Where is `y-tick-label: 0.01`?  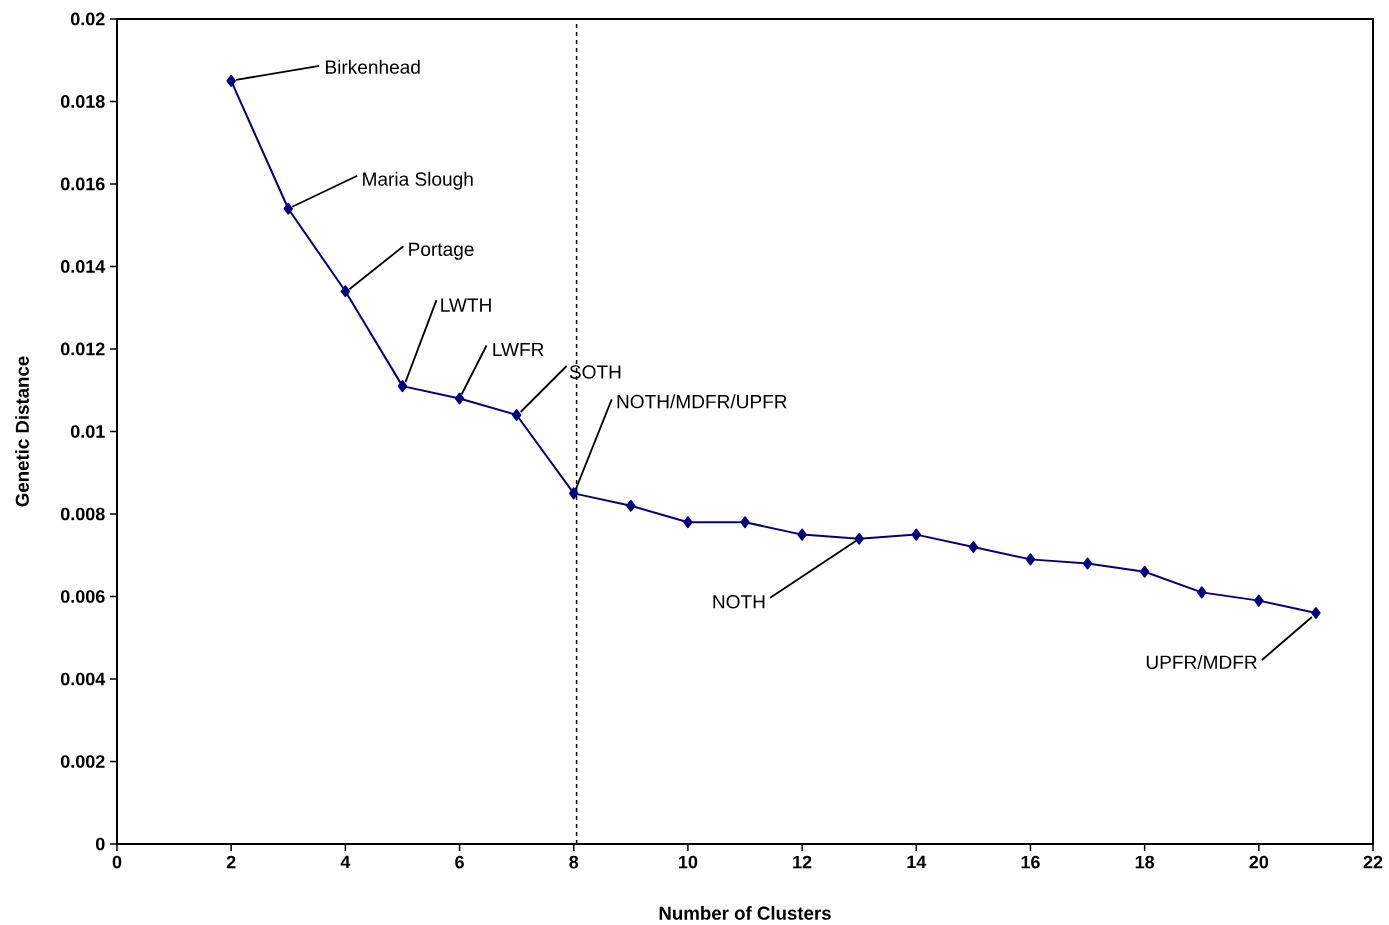 y-tick-label: 0.01 is located at coordinates (87, 431).